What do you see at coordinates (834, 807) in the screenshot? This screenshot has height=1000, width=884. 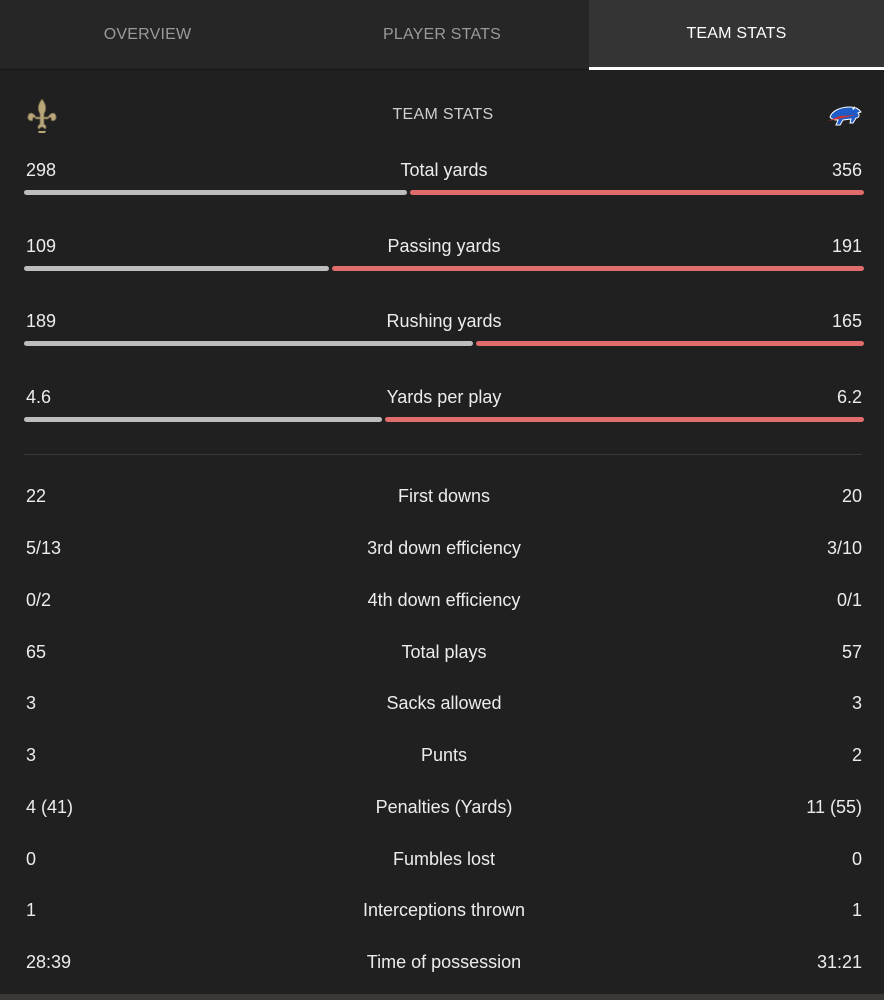 I see `right-value: 11 (55)` at bounding box center [834, 807].